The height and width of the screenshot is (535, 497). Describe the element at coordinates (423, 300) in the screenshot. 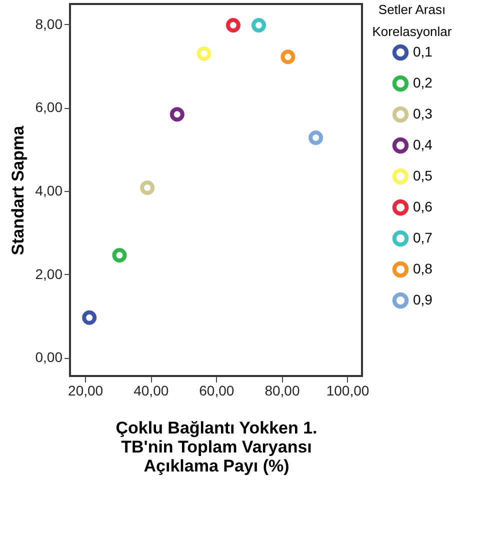

I see `legend-label: 0,9` at that location.